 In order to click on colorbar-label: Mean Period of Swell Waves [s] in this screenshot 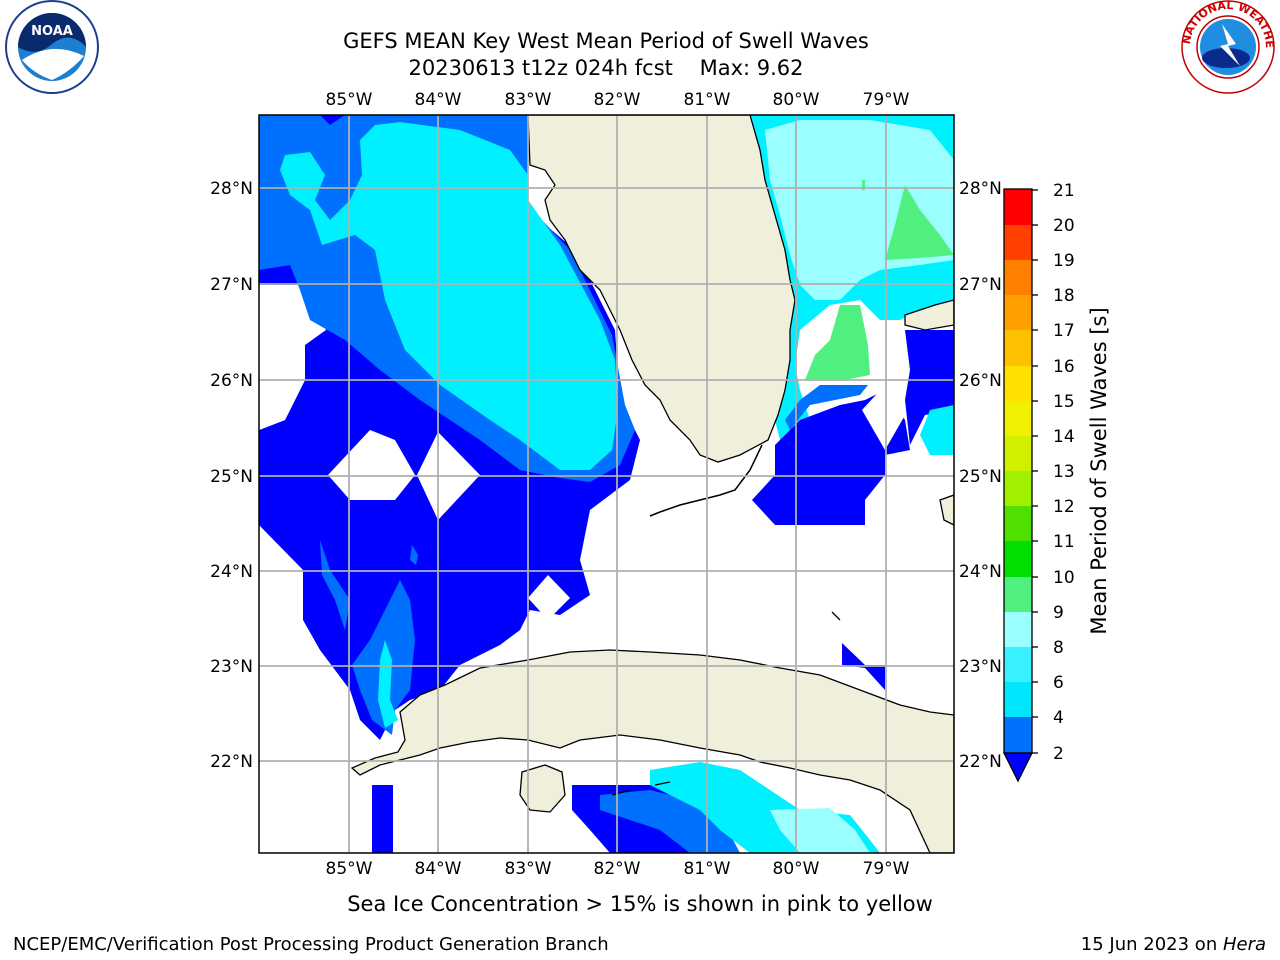, I will do `click(1099, 470)`.